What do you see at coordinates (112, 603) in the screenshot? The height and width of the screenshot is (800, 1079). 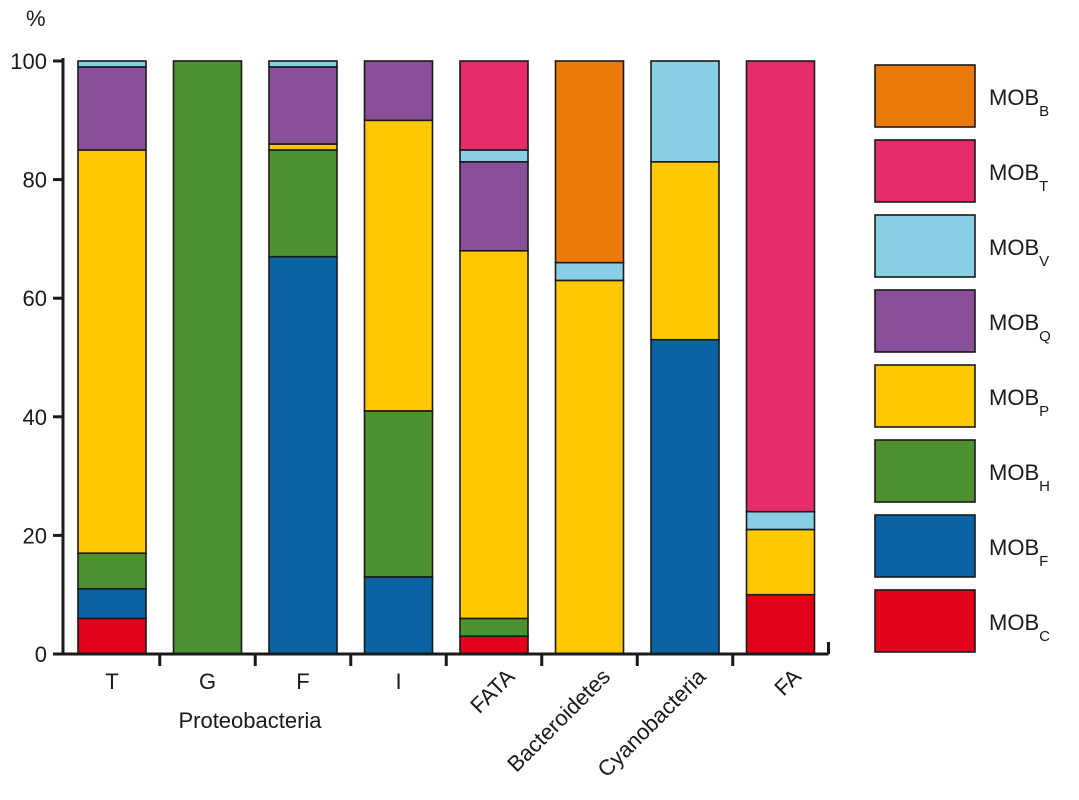 I see `bar-segment-mob-f-t` at bounding box center [112, 603].